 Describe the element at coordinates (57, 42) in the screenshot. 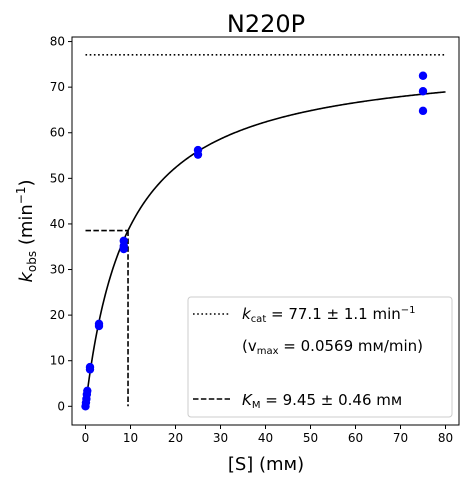

I see `y-tick-label: 80` at that location.